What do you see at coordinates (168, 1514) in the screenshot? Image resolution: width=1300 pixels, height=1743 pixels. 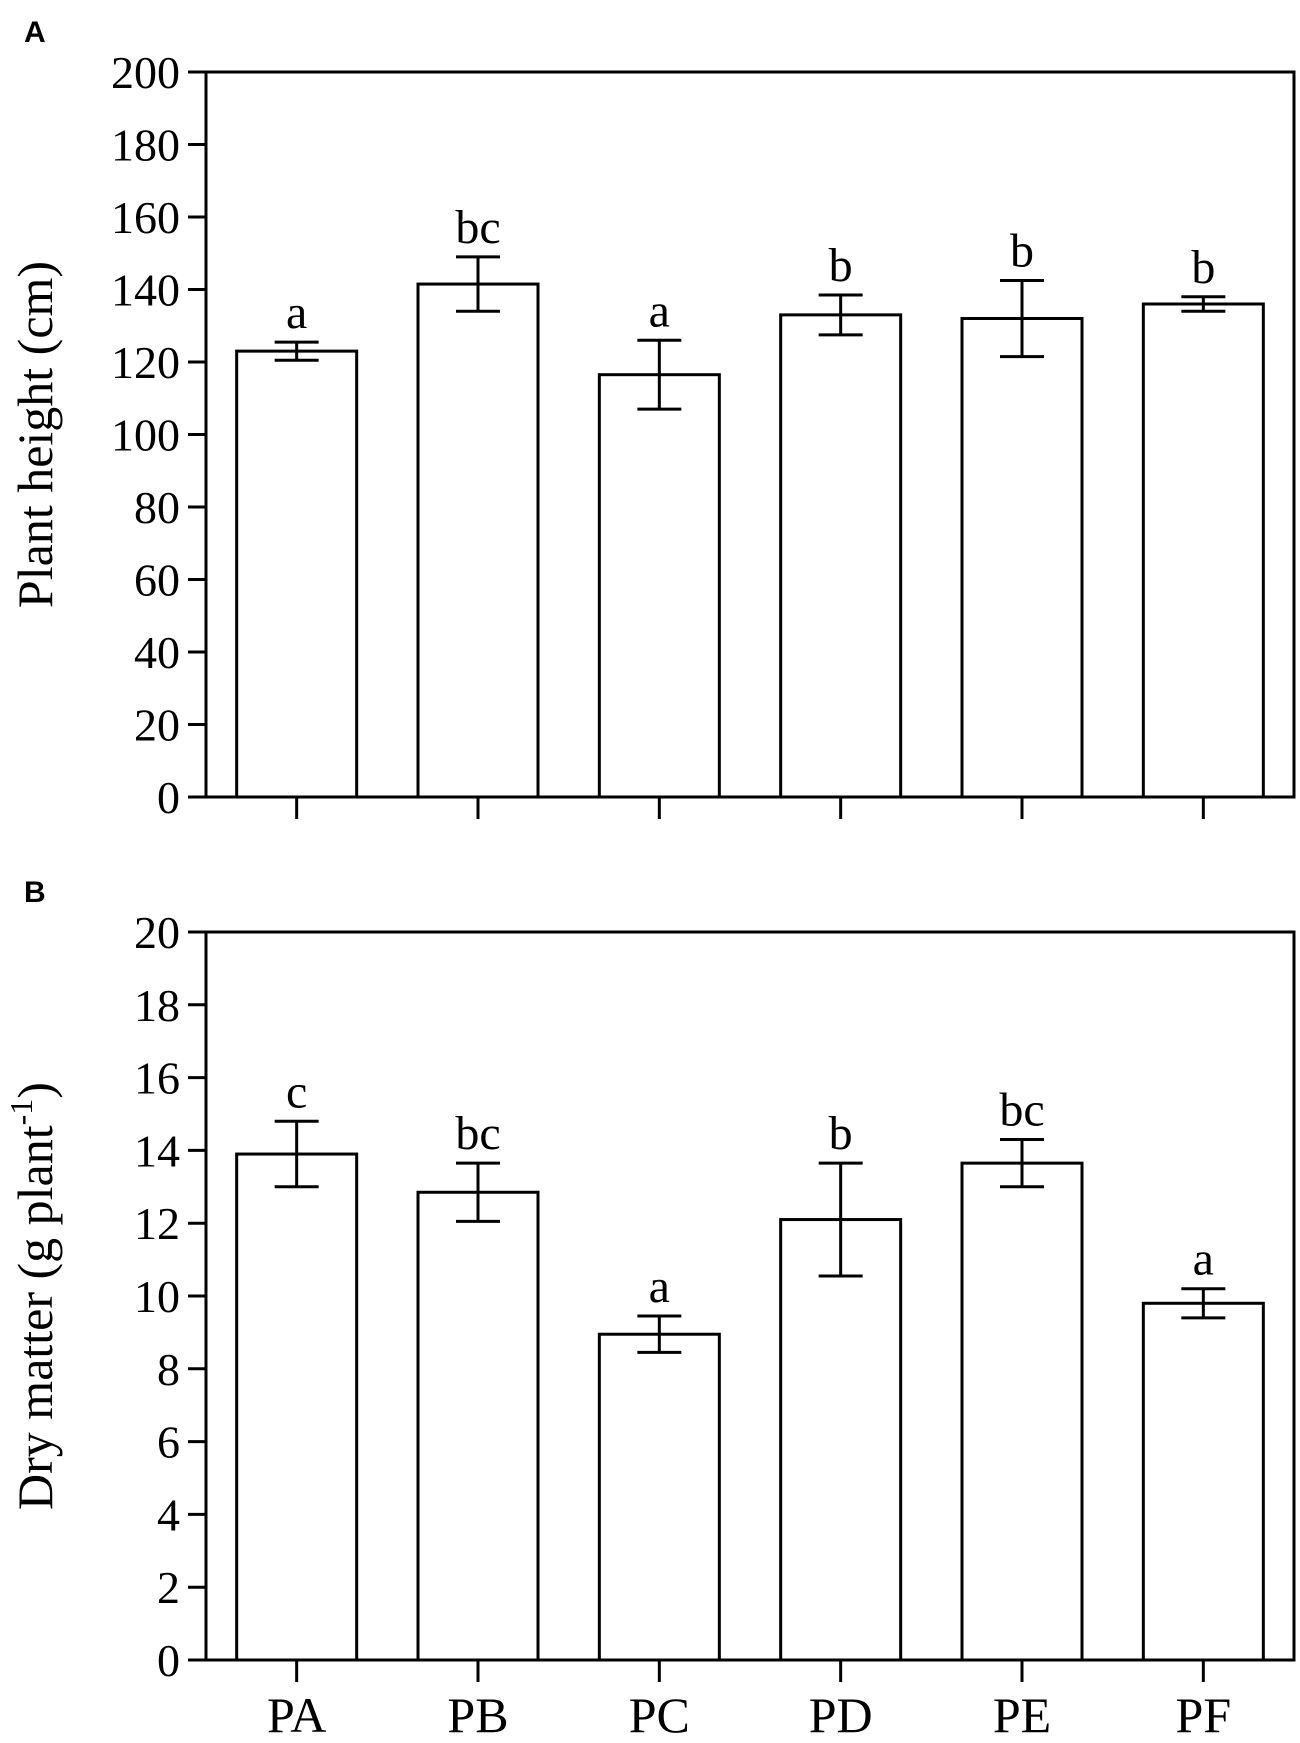 I see `y-tick-label: 4` at bounding box center [168, 1514].